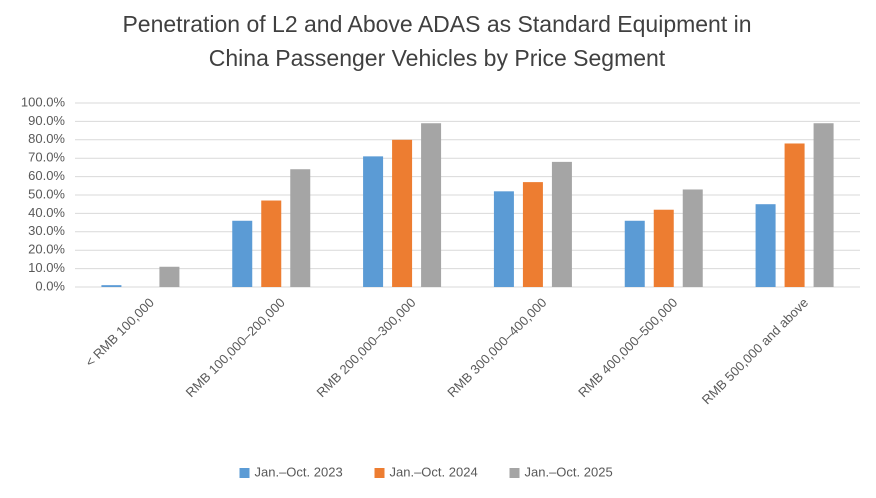 This screenshot has height=498, width=876. Describe the element at coordinates (46, 230) in the screenshot. I see `y-tick-label: 30.0%` at that location.